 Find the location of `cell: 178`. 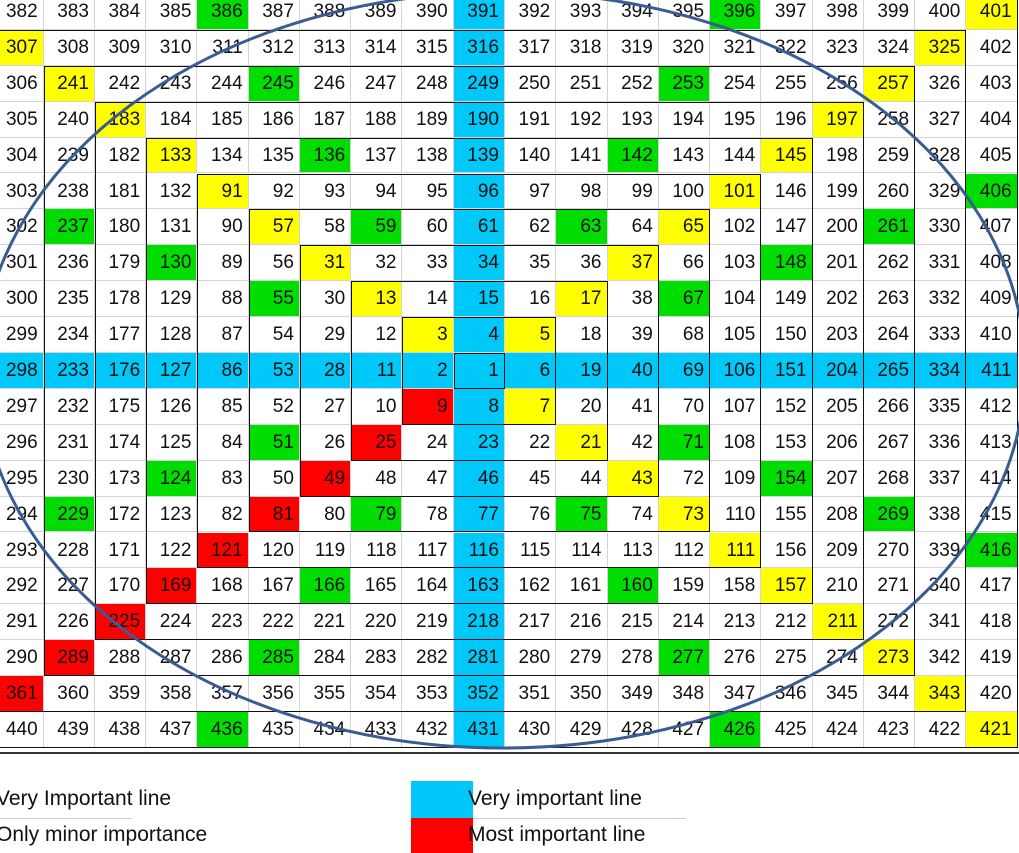

cell: 178 is located at coordinates (120, 299).